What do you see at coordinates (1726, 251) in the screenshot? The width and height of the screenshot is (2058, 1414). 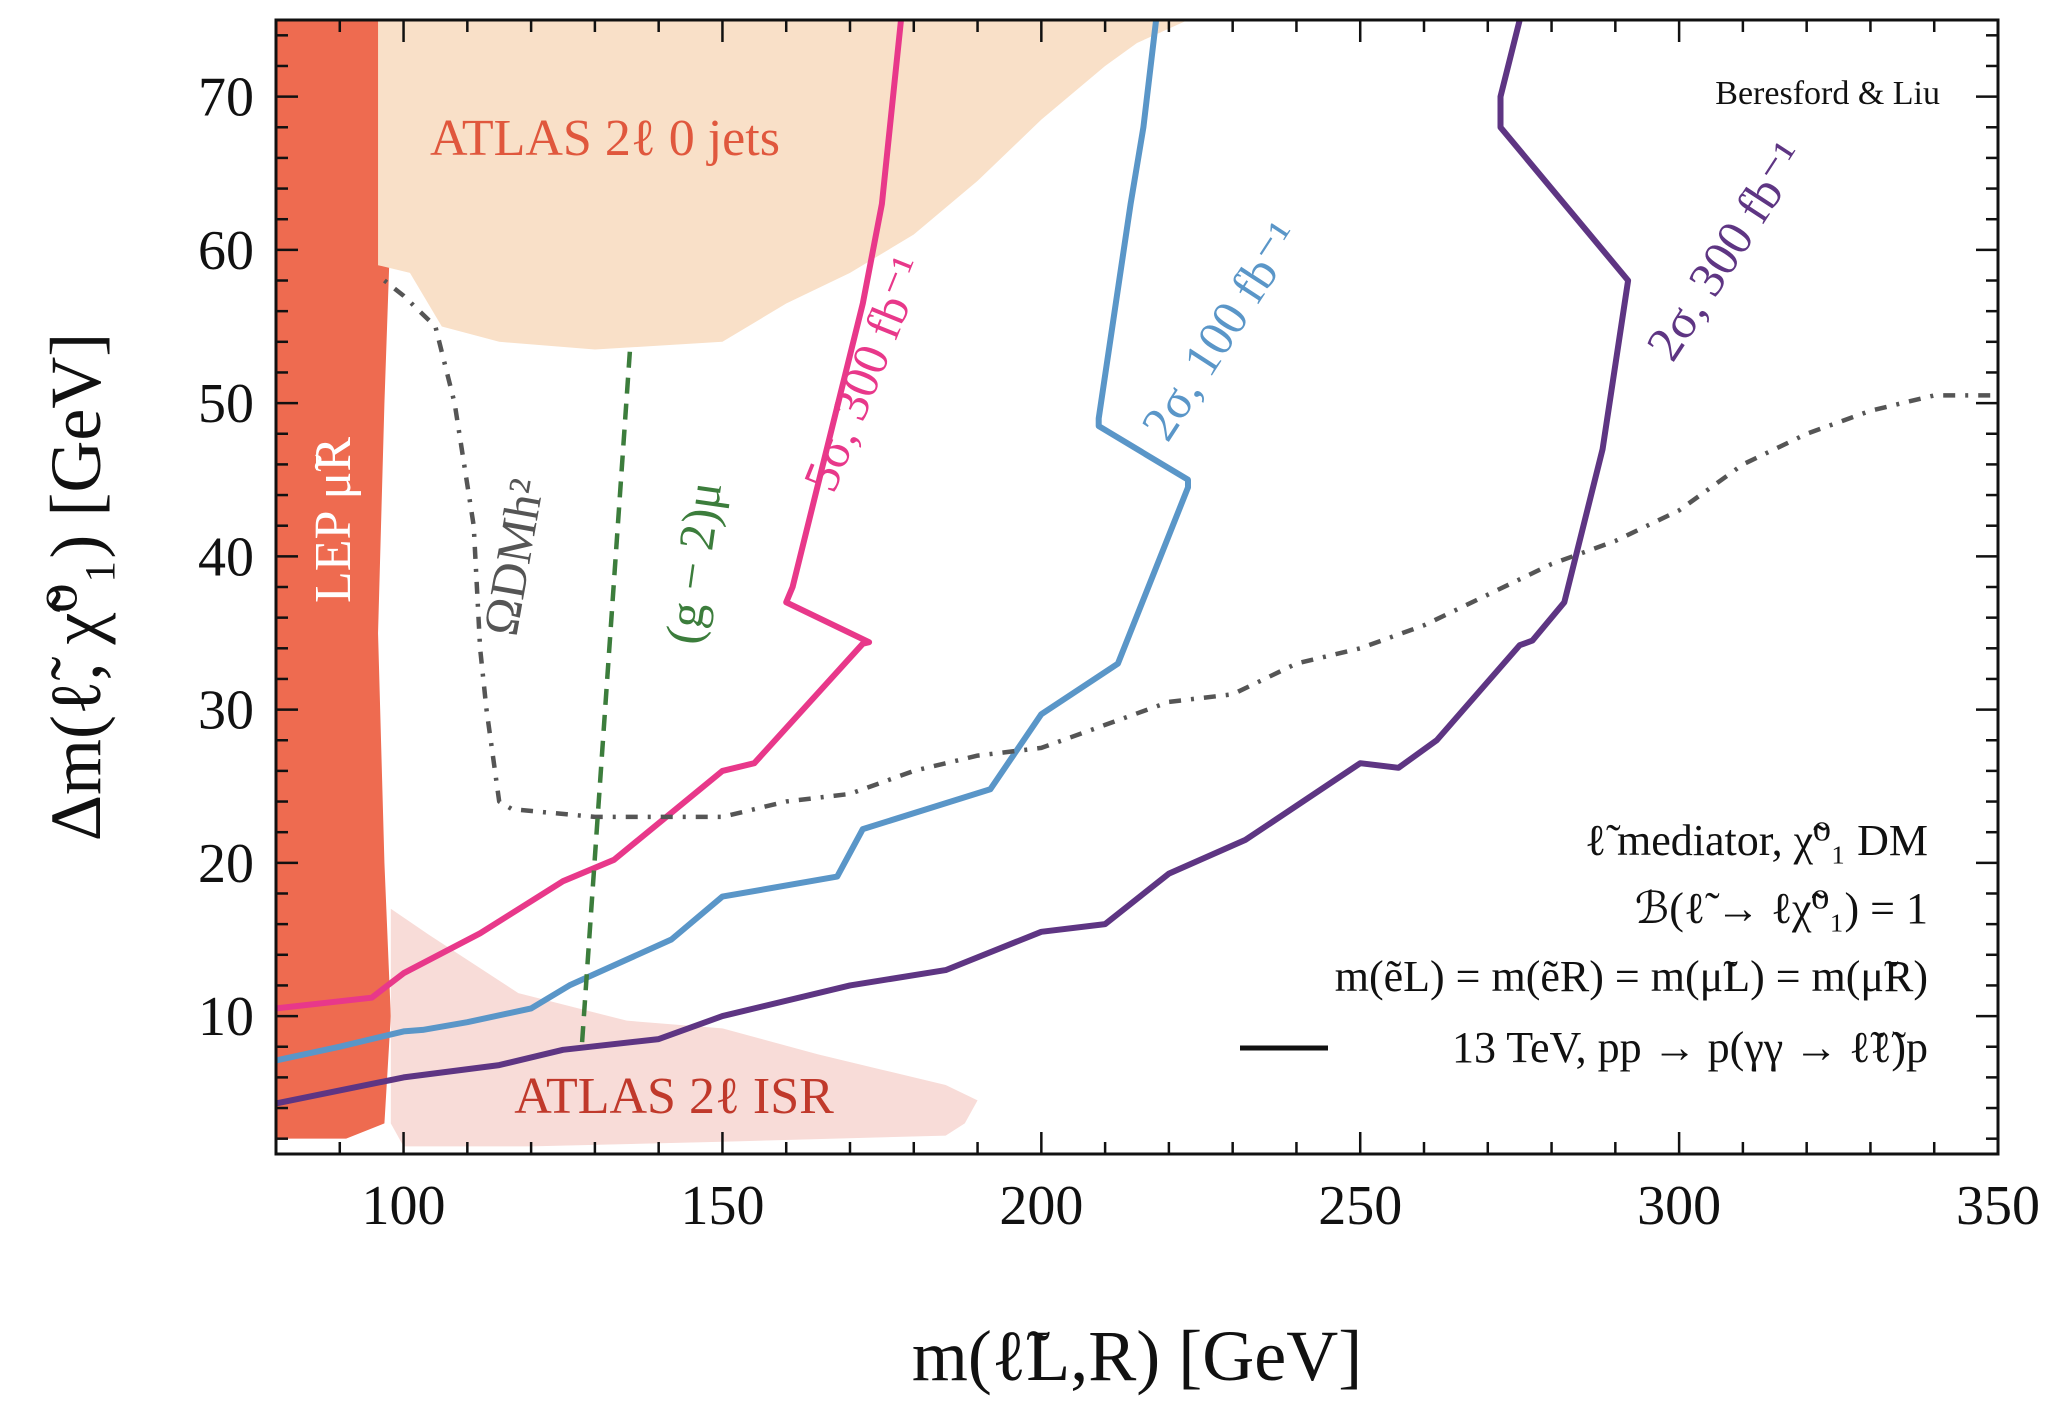 I see `curve-label-2sigma-300: 2σ, 300 fb⁻¹` at bounding box center [1726, 251].